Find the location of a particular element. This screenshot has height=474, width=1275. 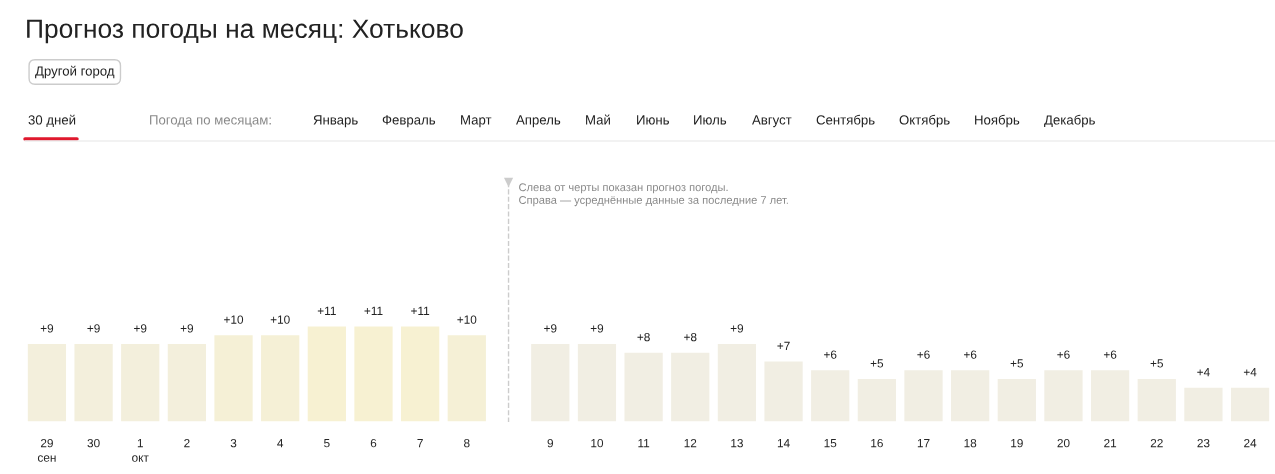

x-tick-label: 24 is located at coordinates (1250, 443).